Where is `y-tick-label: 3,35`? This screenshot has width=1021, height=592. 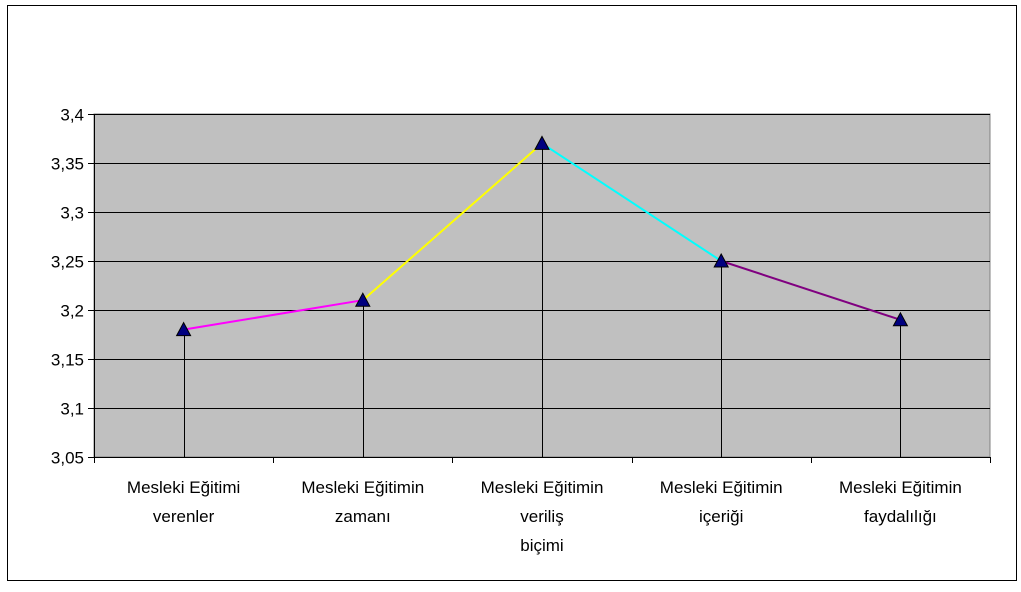 y-tick-label: 3,35 is located at coordinates (67, 164).